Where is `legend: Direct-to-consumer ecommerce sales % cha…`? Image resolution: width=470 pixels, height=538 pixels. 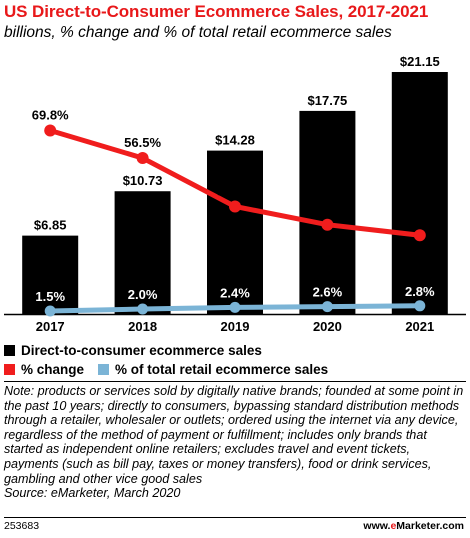
legend: Direct-to-consumer ecommerce sales % cha… is located at coordinates (166, 359).